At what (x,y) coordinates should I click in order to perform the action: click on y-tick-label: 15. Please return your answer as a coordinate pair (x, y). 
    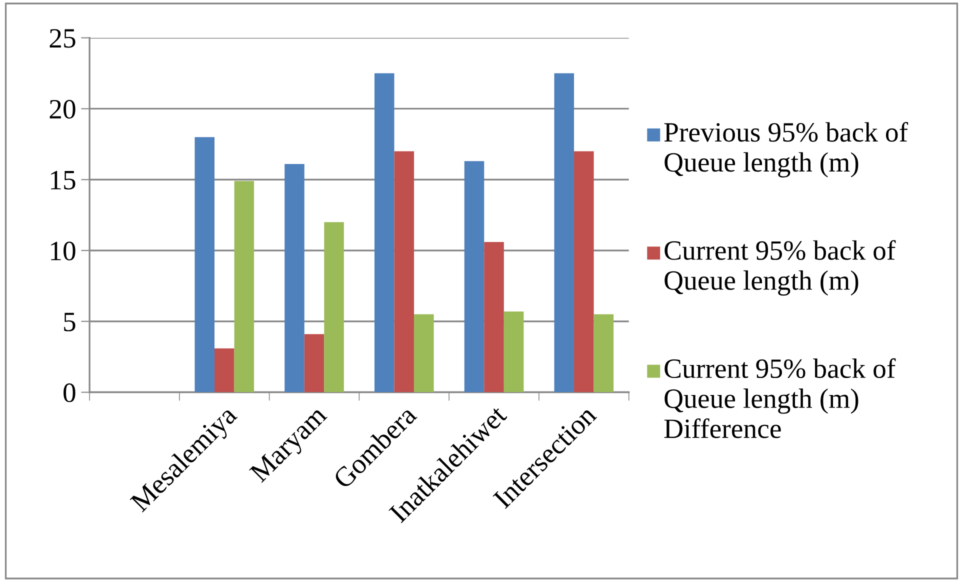
    Looking at the image, I should click on (63, 180).